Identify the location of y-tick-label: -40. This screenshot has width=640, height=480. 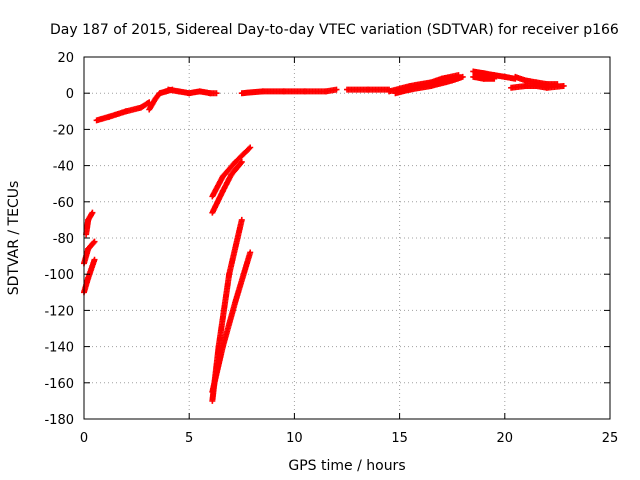
(63, 167).